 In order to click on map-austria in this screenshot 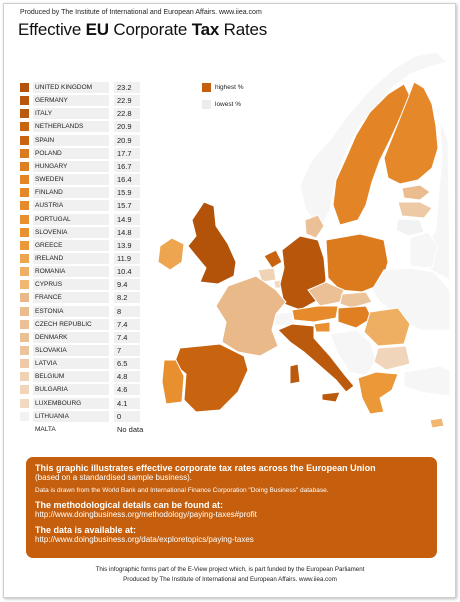, I will do `click(315, 314)`.